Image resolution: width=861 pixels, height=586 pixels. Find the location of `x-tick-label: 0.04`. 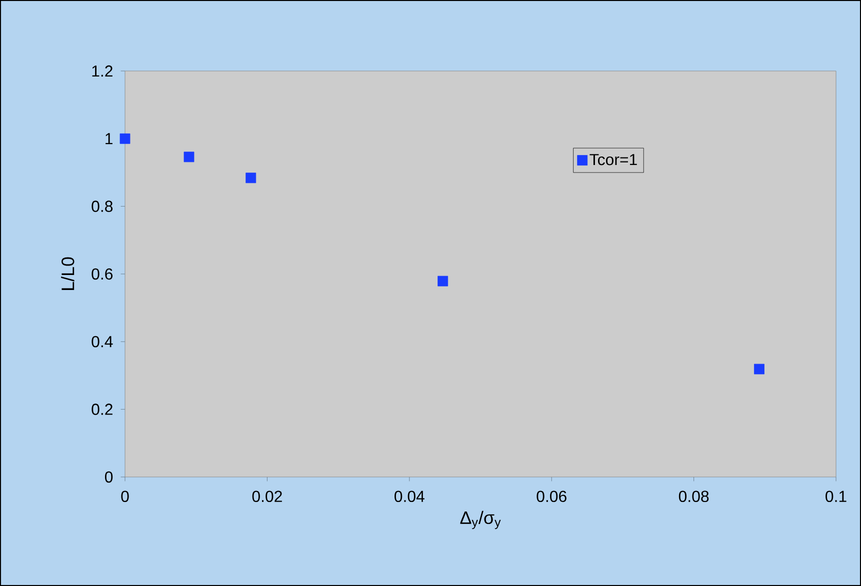

x-tick-label: 0.04 is located at coordinates (409, 496).